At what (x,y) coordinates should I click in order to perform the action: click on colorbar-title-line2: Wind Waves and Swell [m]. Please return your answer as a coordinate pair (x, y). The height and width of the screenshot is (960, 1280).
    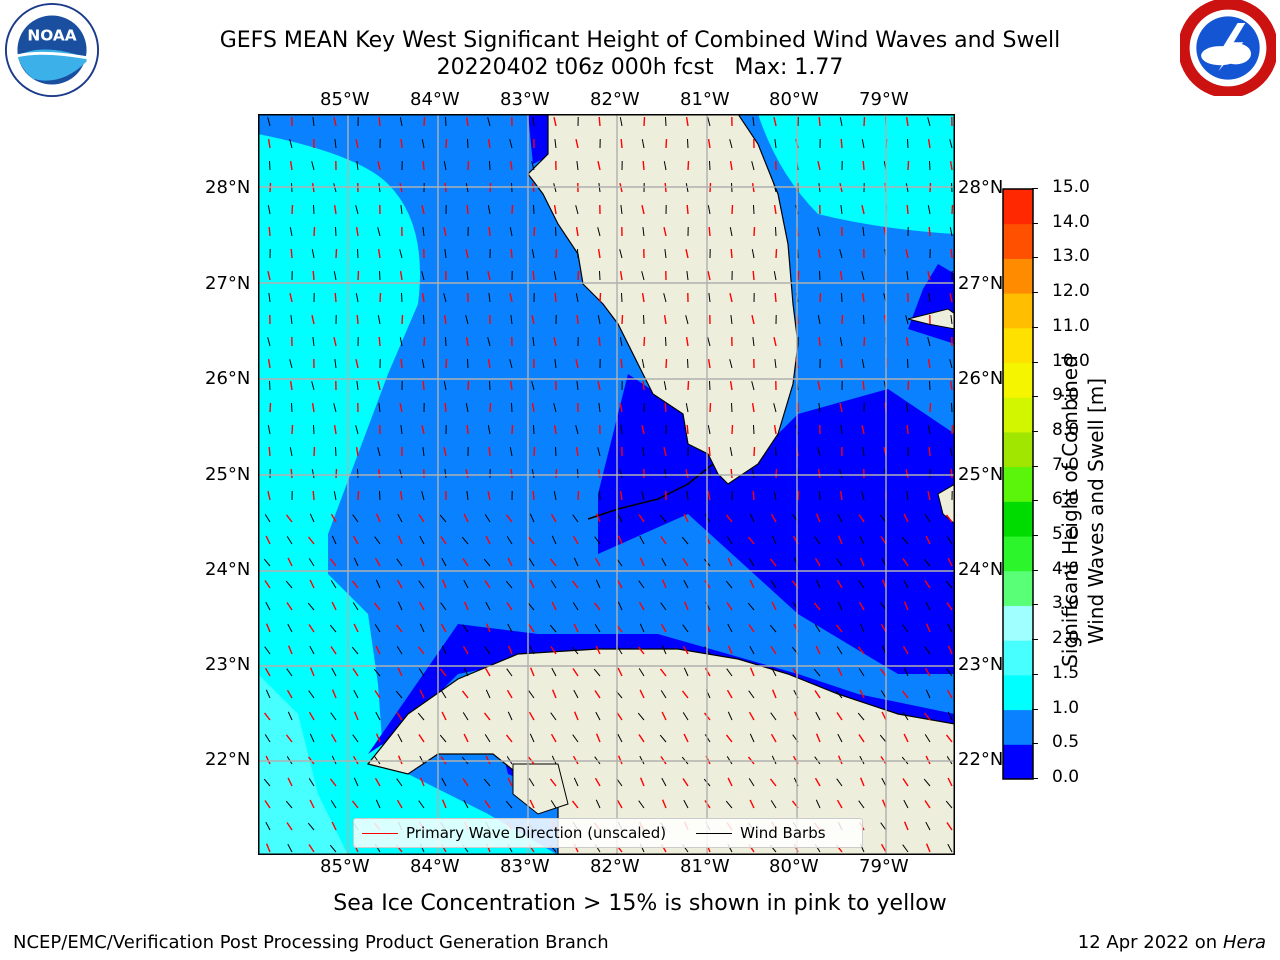
    Looking at the image, I should click on (1096, 511).